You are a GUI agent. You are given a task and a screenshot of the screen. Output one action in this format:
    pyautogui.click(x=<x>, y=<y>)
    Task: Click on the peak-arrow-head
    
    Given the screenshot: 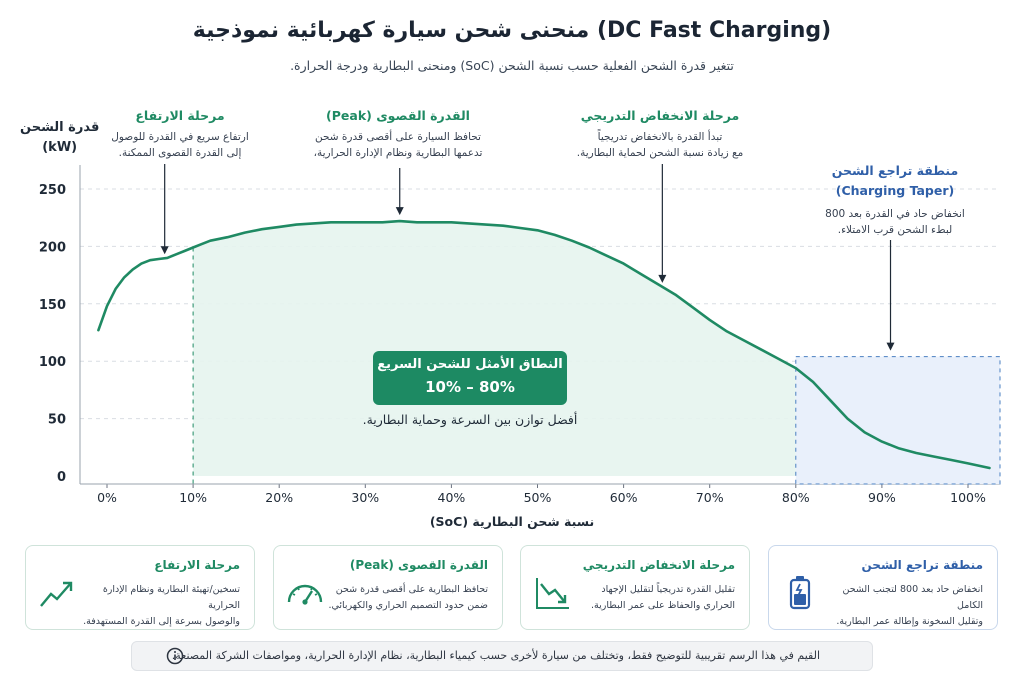 What is the action you would take?
    pyautogui.click(x=399, y=211)
    